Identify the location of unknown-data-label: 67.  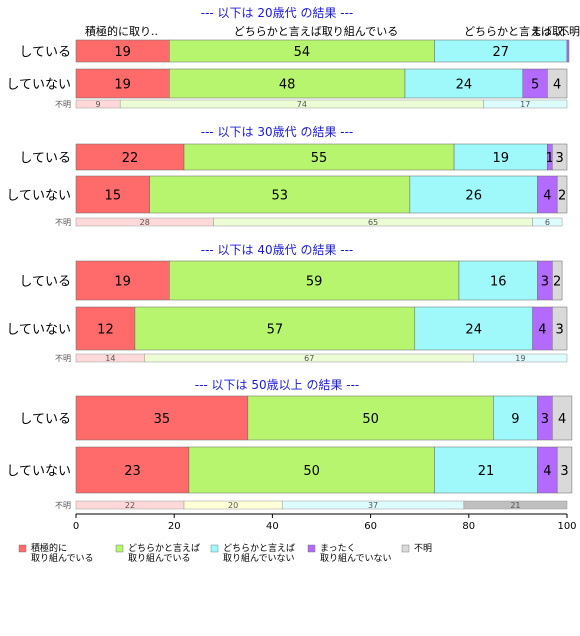
(309, 358).